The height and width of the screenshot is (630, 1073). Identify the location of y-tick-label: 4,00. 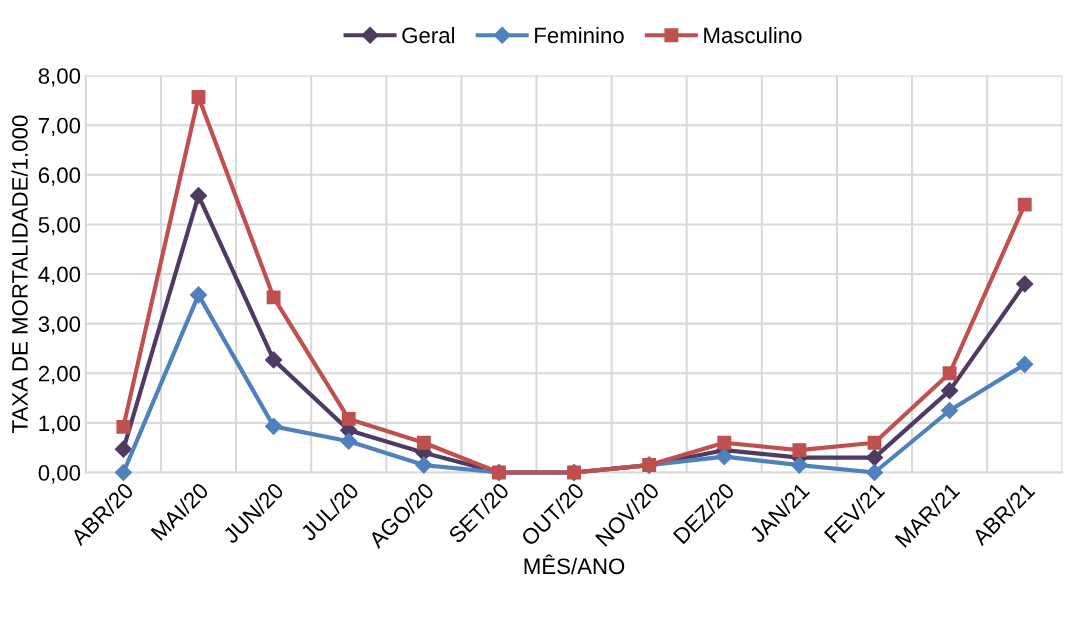
(59, 275).